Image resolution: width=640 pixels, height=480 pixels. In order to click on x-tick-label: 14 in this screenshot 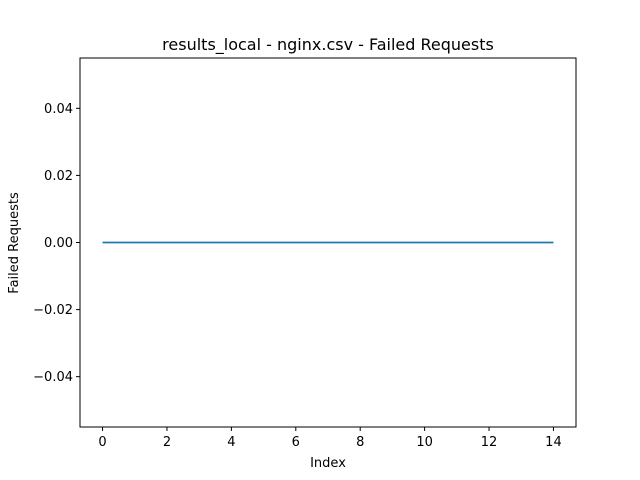, I will do `click(553, 442)`.